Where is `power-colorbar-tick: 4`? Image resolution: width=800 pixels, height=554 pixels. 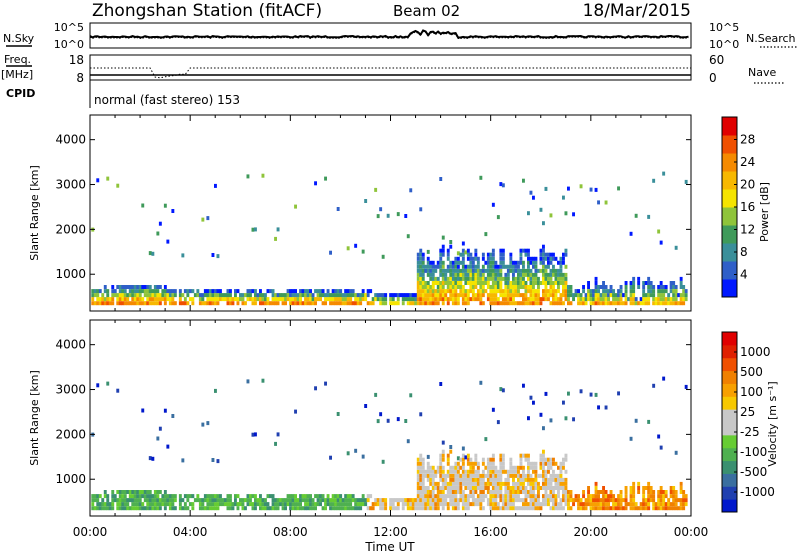 power-colorbar-tick: 4 is located at coordinates (744, 275).